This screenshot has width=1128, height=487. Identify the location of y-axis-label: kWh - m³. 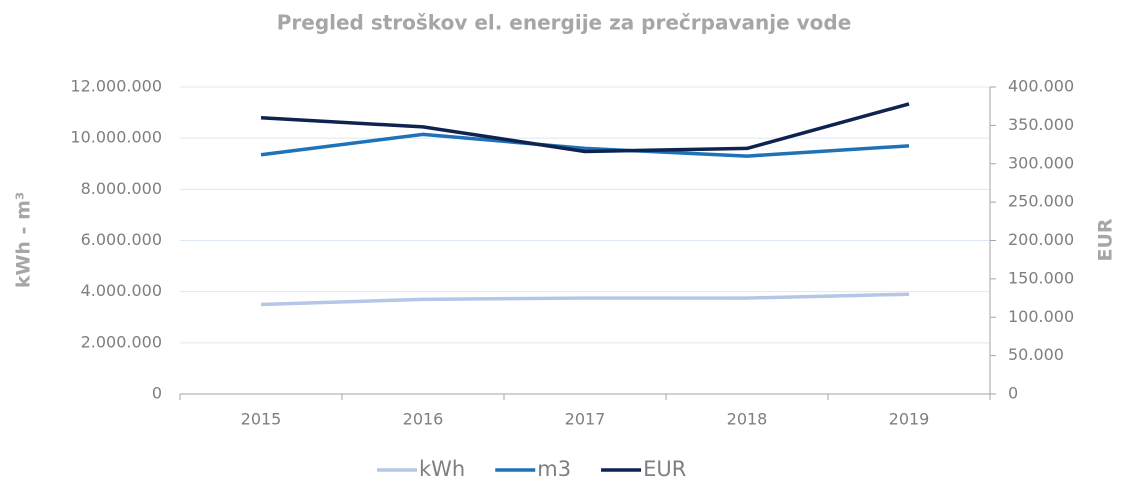
(24, 240).